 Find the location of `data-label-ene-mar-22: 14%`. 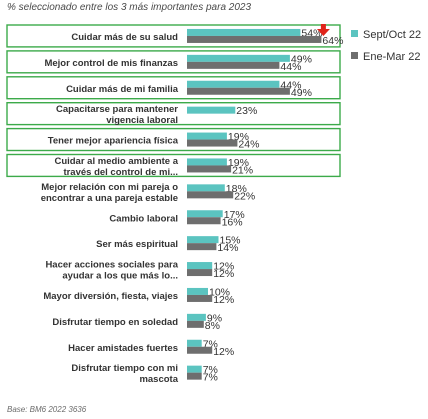

data-label-ene-mar-22: 14% is located at coordinates (227, 248).